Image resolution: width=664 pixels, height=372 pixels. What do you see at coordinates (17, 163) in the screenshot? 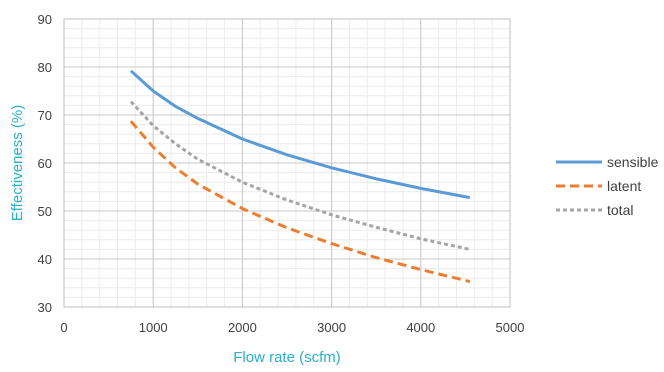
I see `y-axis-title: Effectiveness (%)` at bounding box center [17, 163].